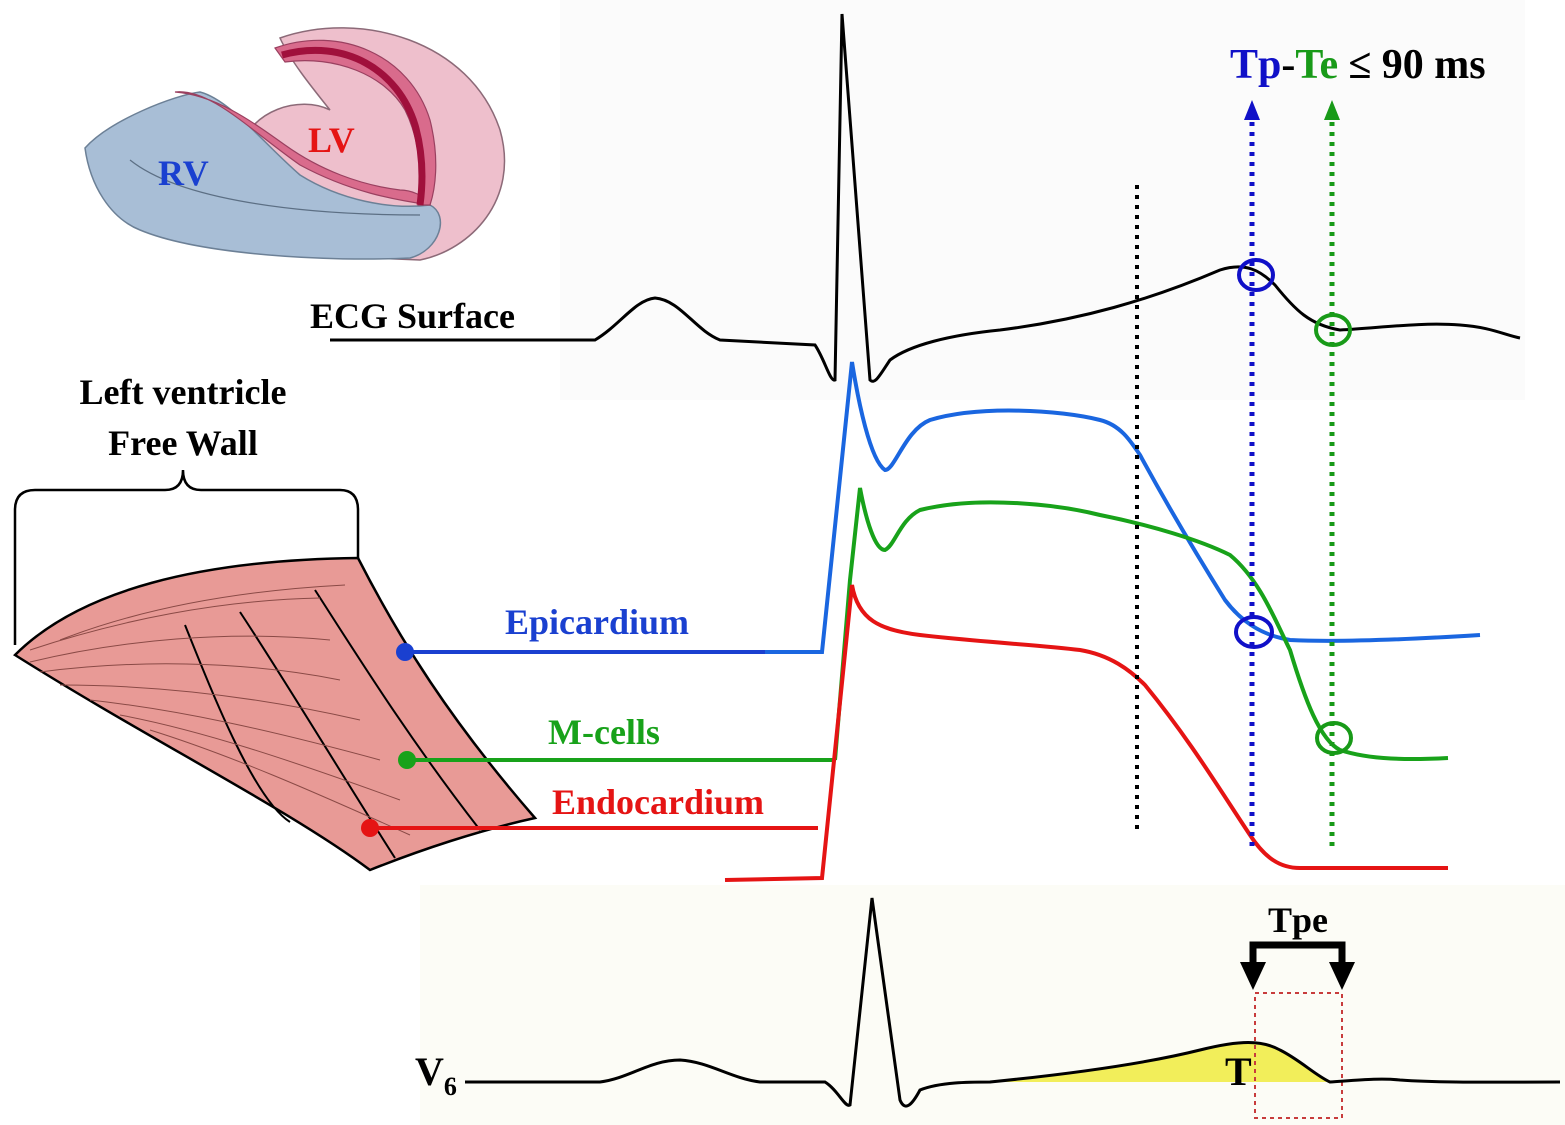 The image size is (1565, 1125). What do you see at coordinates (407, 760) in the screenshot?
I see `m-cells-dot` at bounding box center [407, 760].